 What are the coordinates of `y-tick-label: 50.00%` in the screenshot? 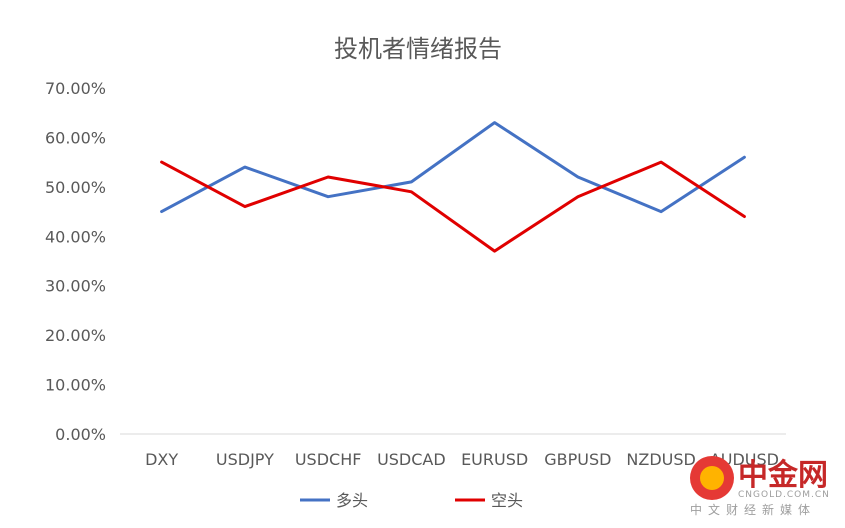 It's located at (75, 187).